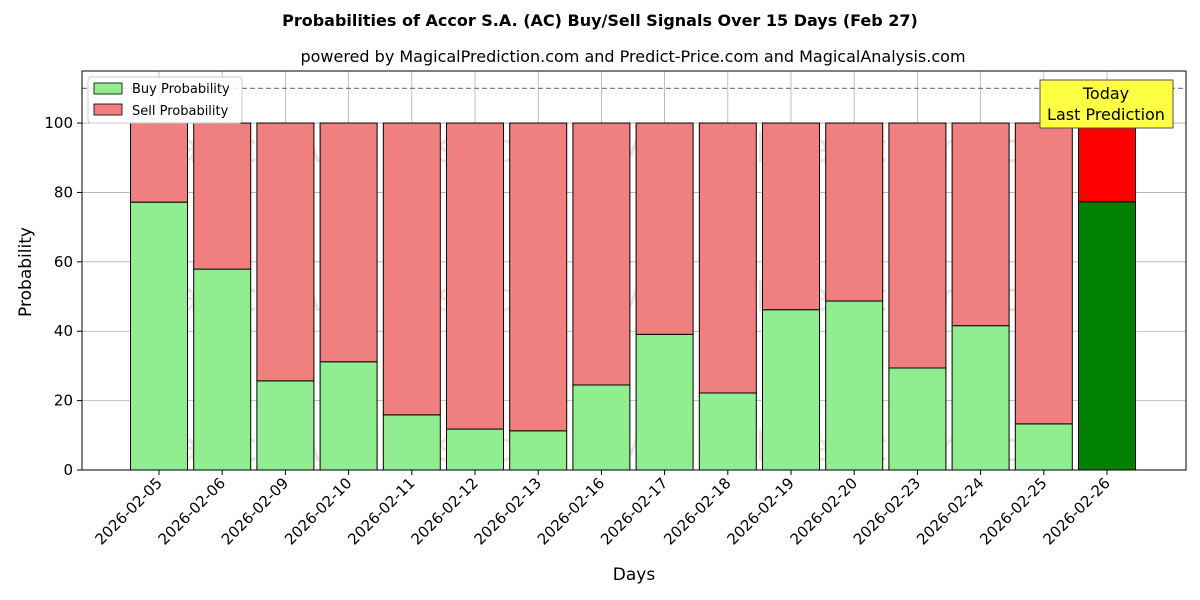  I want to click on today-annotation: Today Last Prediction, so click(1106, 104).